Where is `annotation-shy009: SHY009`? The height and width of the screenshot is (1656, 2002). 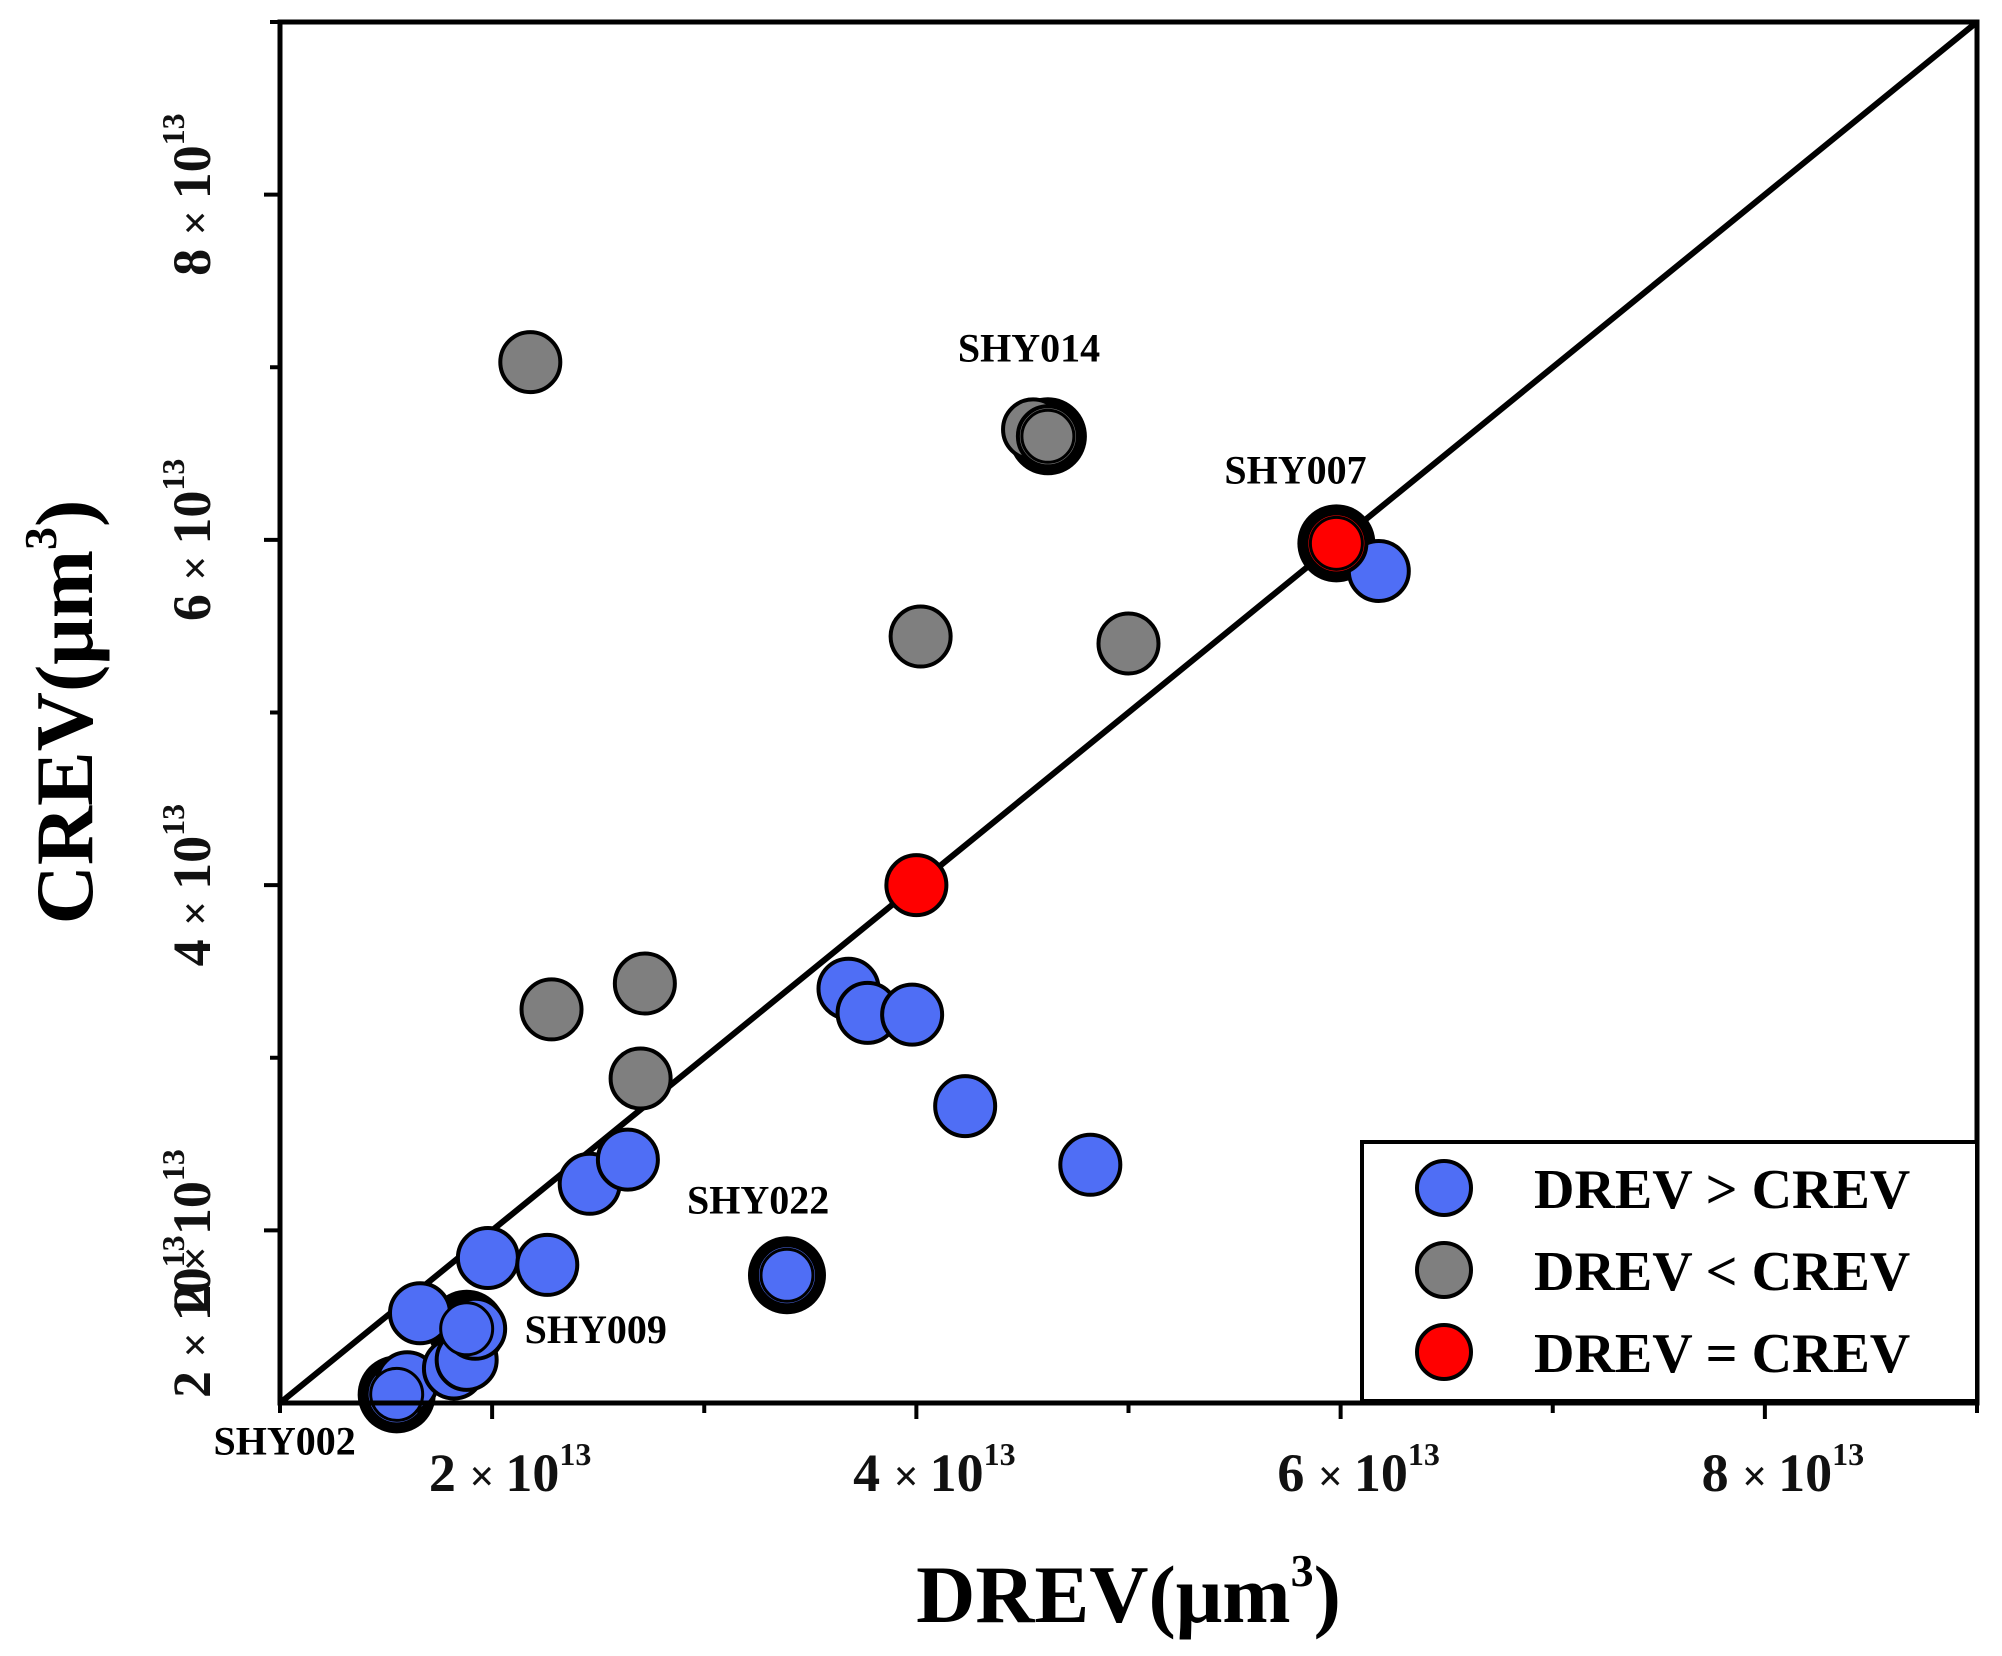
annotation-shy009: SHY009 is located at coordinates (596, 1329).